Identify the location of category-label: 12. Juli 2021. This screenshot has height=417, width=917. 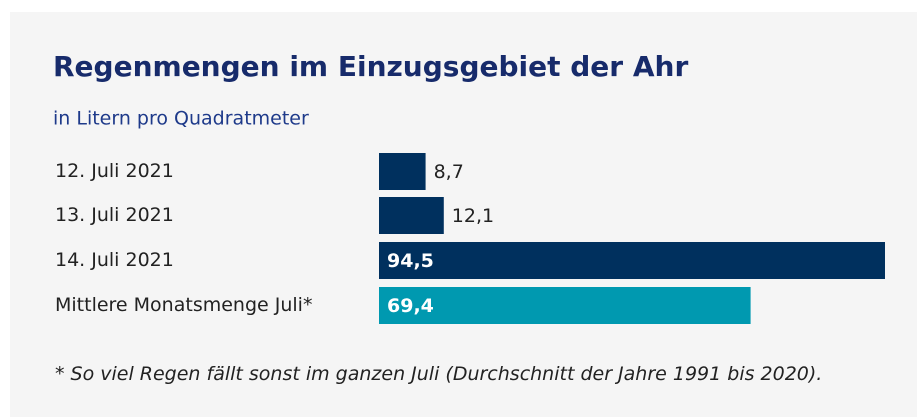
(114, 171).